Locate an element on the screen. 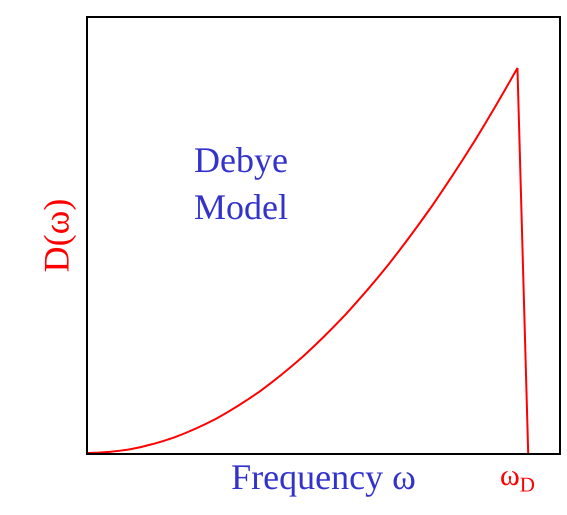 The width and height of the screenshot is (567, 515). x-axis-title: Frequency ω is located at coordinates (323, 477).